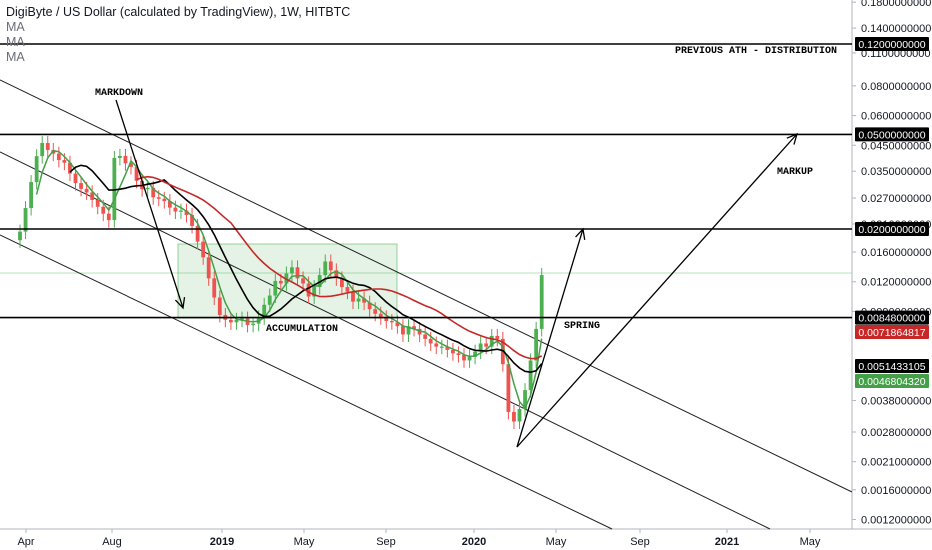 Image resolution: width=932 pixels, height=550 pixels. What do you see at coordinates (896, 172) in the screenshot?
I see `y-tick-label: 0.0350000000` at bounding box center [896, 172].